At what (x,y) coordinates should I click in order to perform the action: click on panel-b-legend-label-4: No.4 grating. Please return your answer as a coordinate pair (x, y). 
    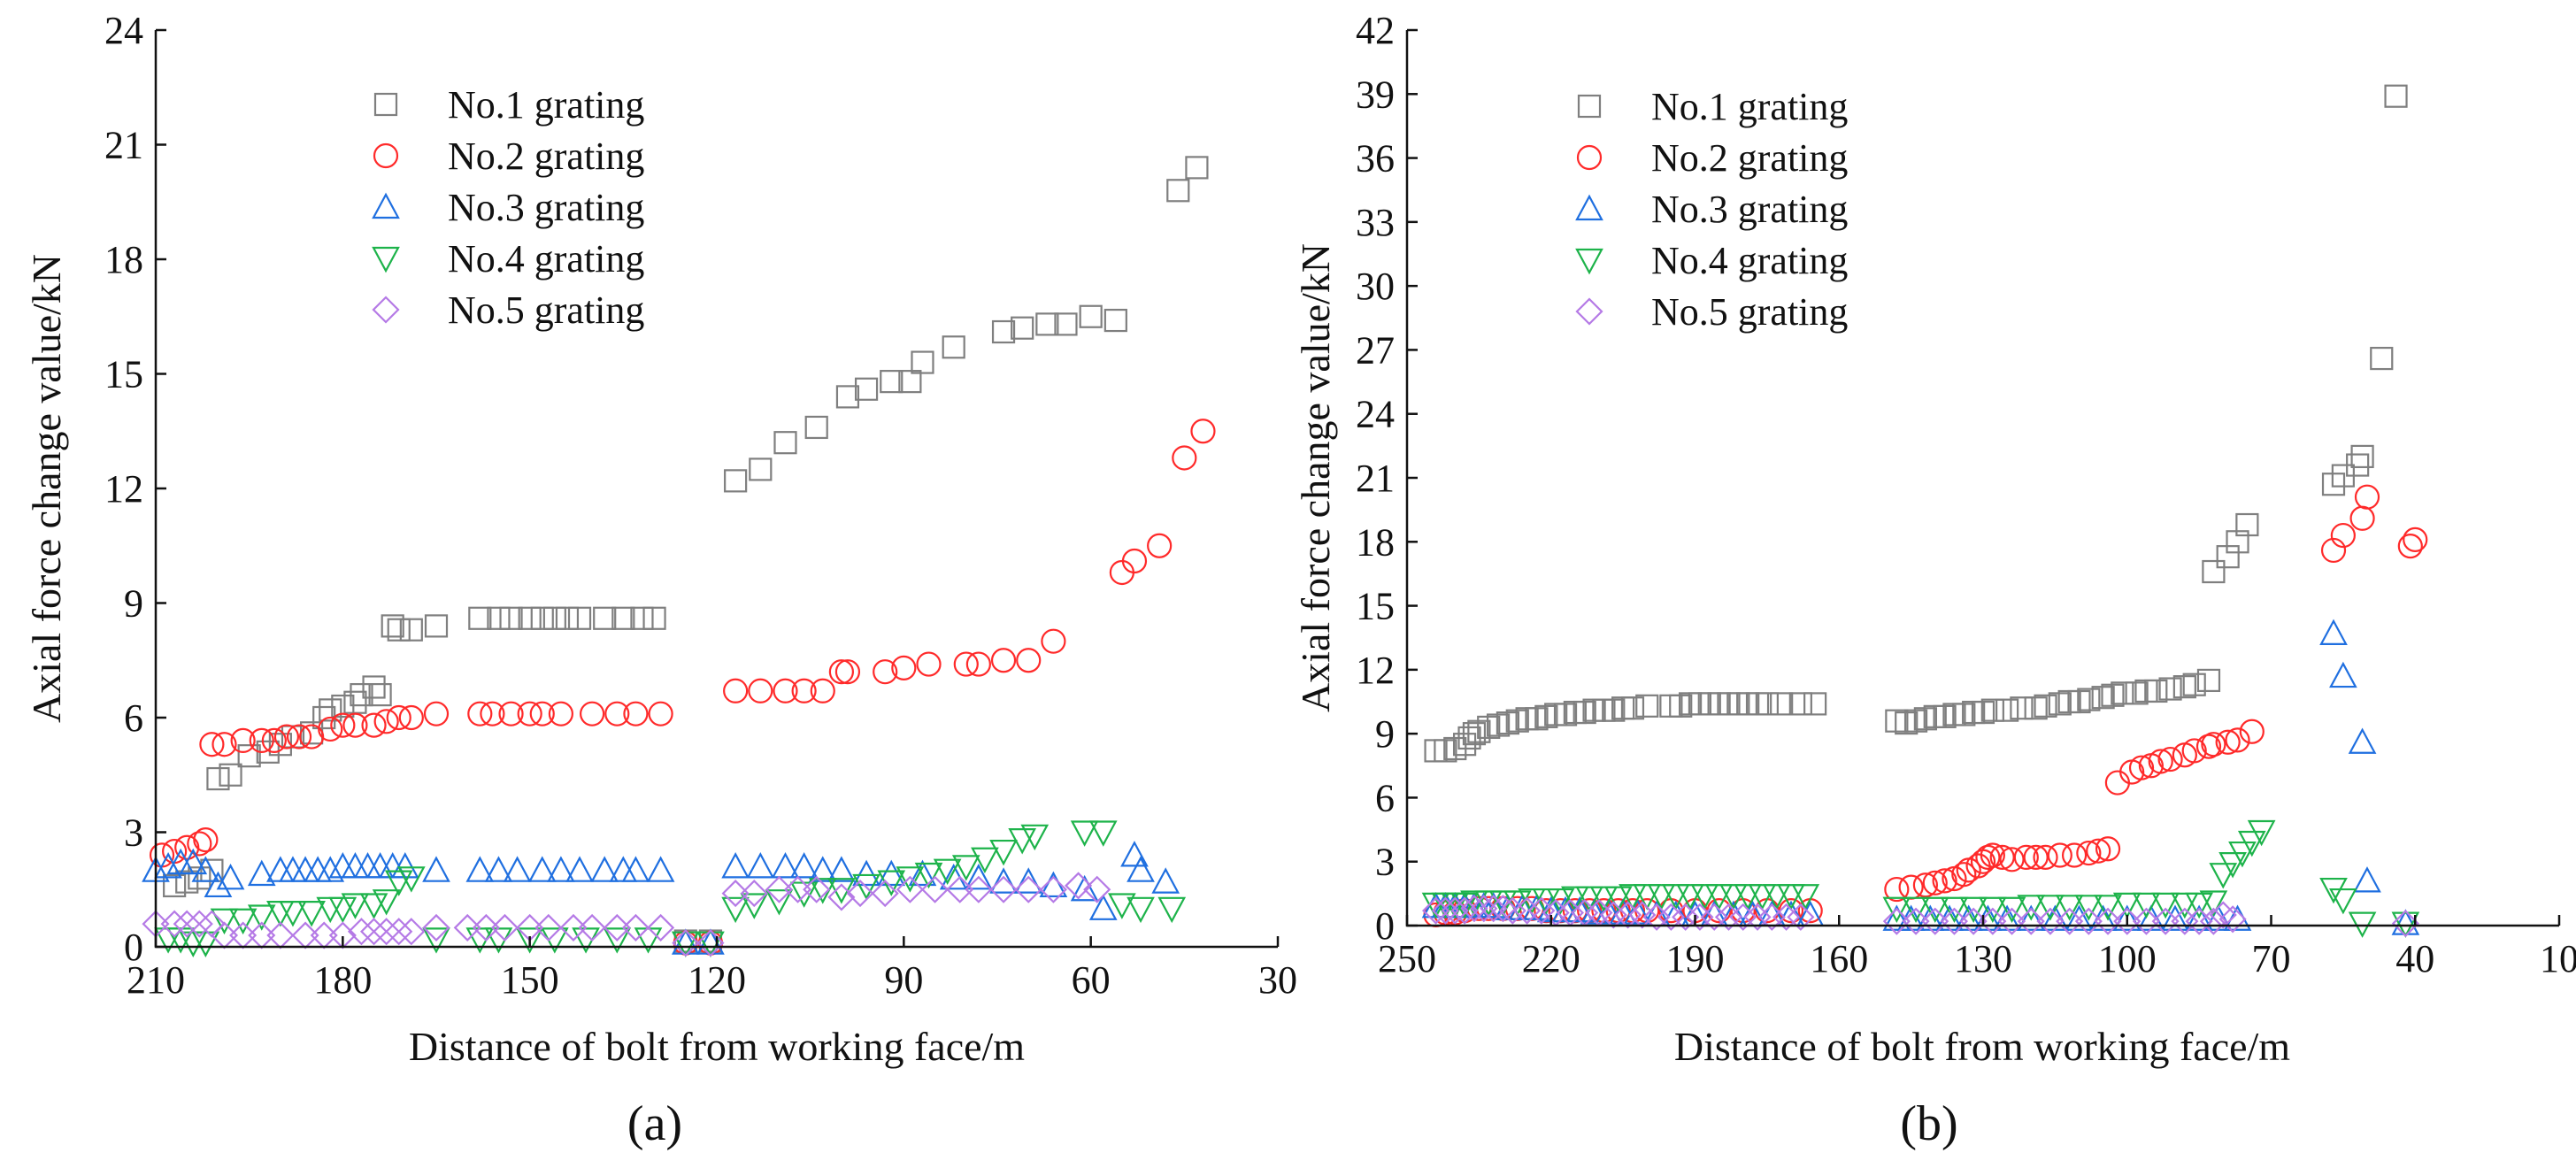
    Looking at the image, I should click on (1749, 260).